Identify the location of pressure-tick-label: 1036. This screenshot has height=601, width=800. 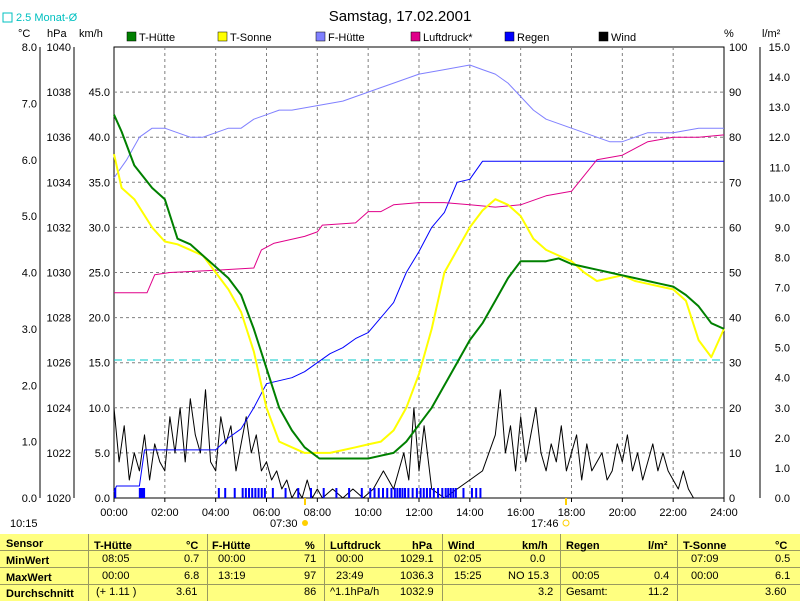
(59, 138).